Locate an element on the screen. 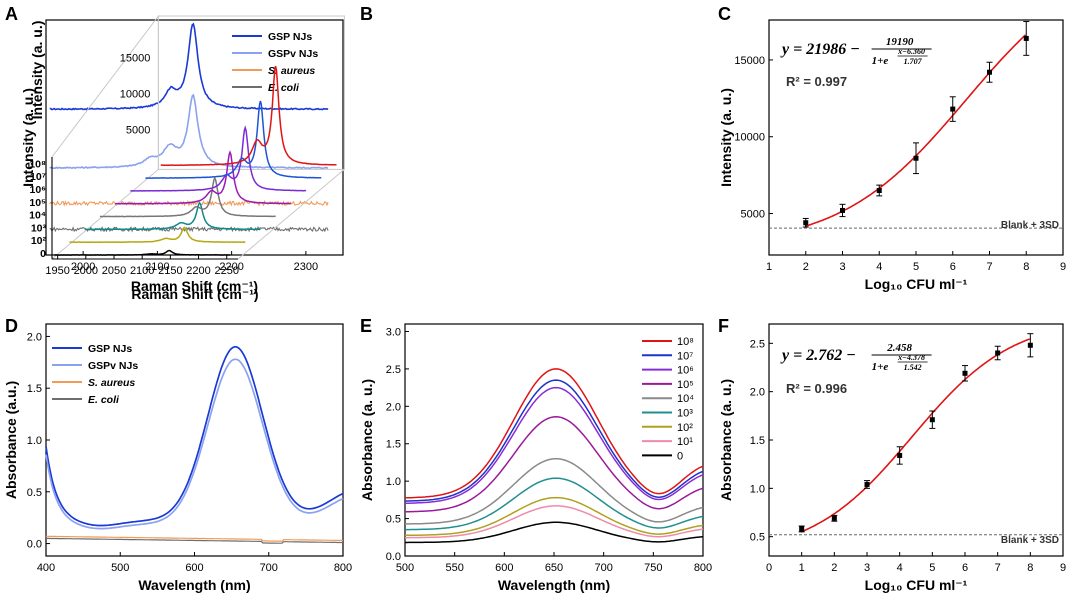 Image resolution: width=1072 pixels, height=616 pixels. panel-c-x-tick-label: 3 is located at coordinates (842, 267).